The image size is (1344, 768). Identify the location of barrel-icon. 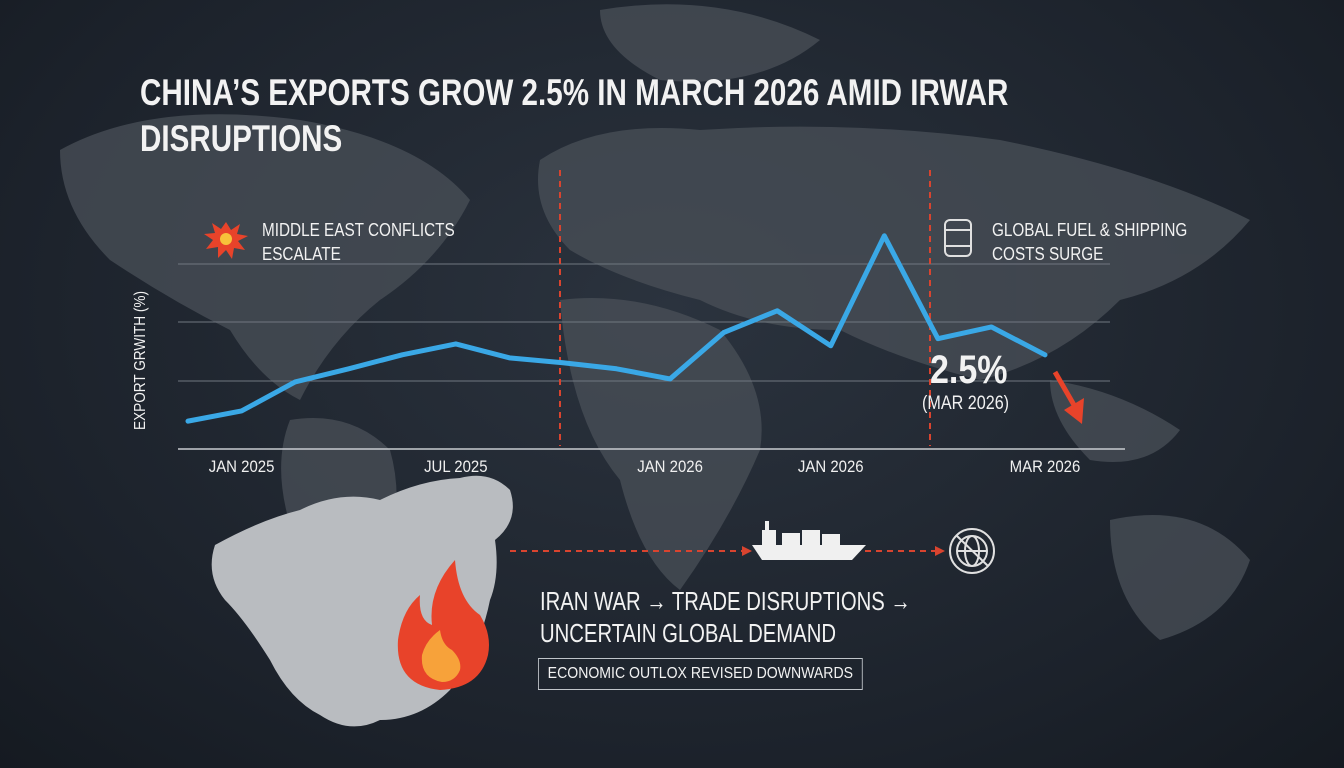
(958, 238).